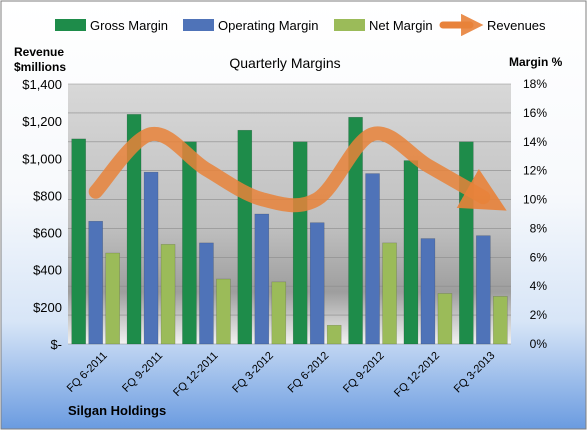 Image resolution: width=587 pixels, height=430 pixels. What do you see at coordinates (42, 158) in the screenshot?
I see `left-tick-label: $1,000` at bounding box center [42, 158].